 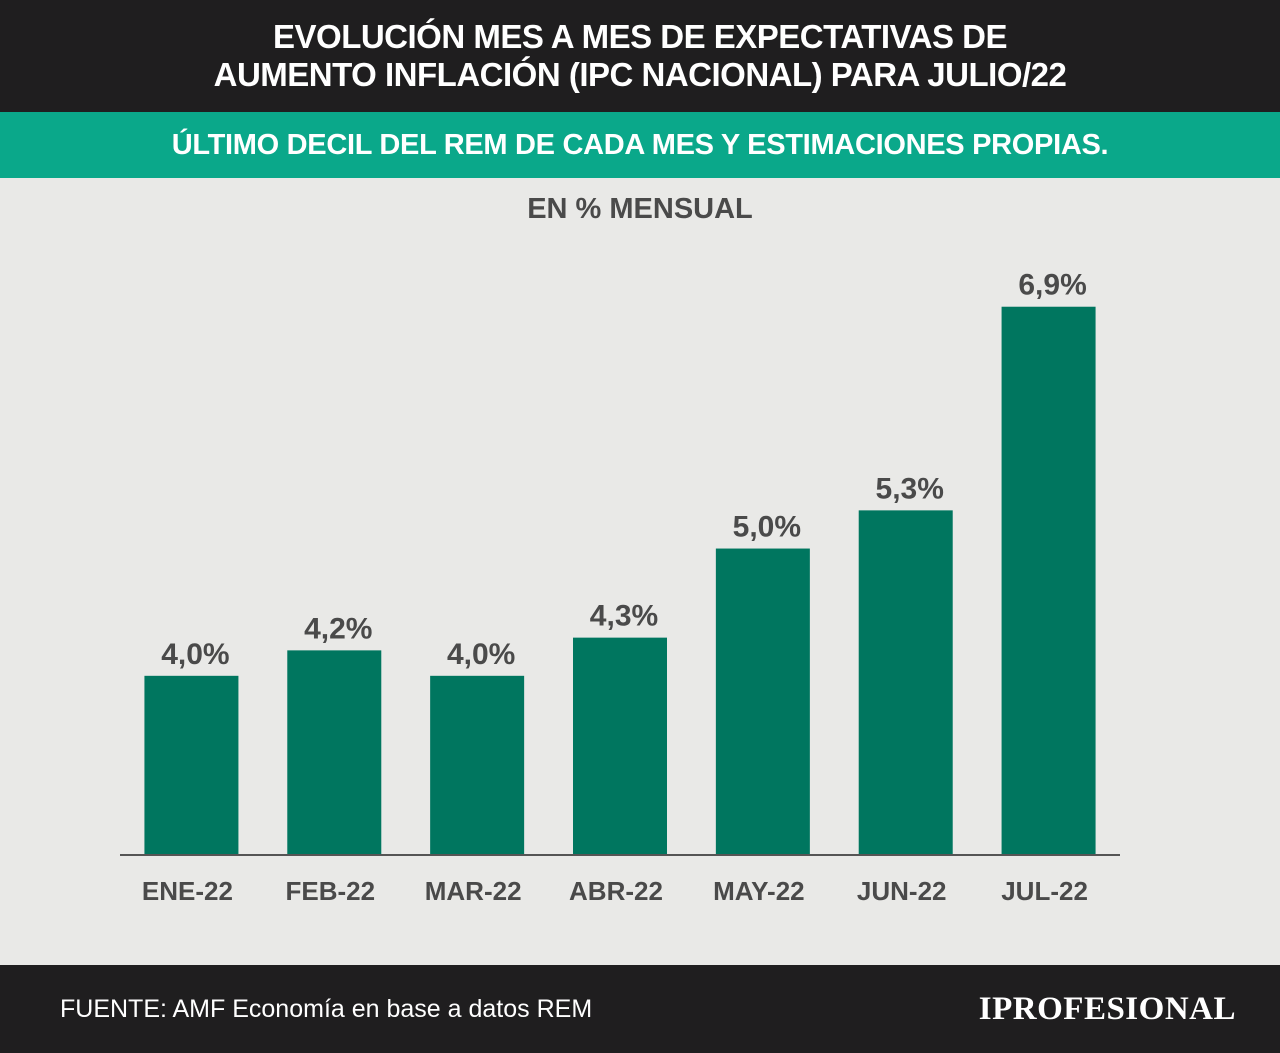 I want to click on data-label: 4,3%, so click(x=624, y=616).